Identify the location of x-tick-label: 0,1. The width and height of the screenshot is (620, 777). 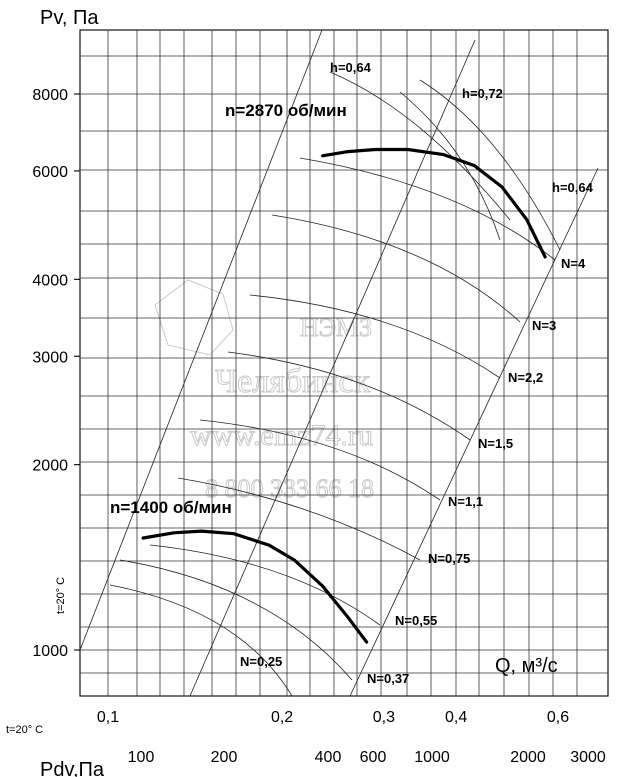
(108, 717).